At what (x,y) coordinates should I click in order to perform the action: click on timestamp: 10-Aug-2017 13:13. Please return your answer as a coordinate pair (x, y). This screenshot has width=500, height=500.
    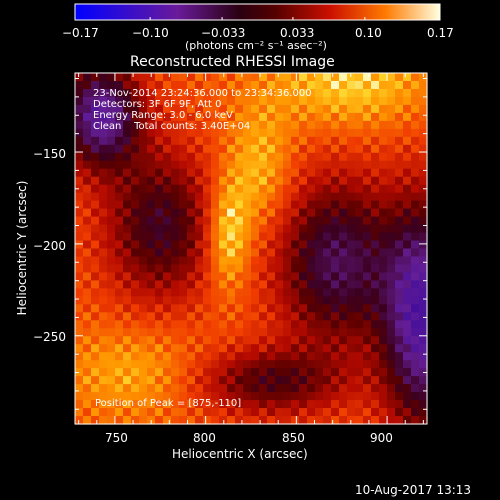
    Looking at the image, I should click on (413, 490).